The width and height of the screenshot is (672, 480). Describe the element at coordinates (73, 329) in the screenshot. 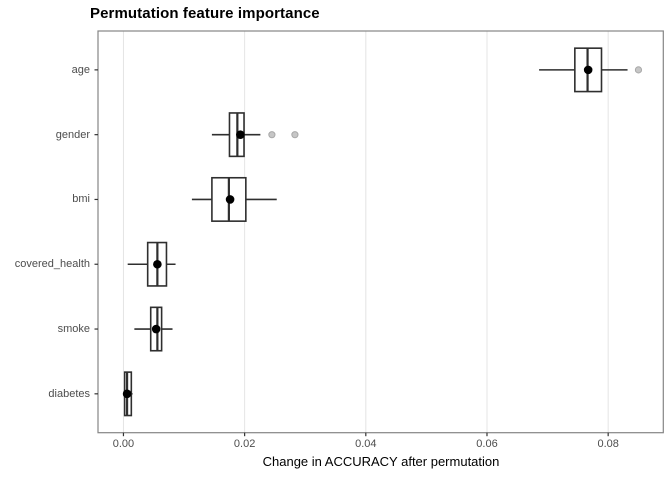

I see `y-category-label: smoke` at that location.